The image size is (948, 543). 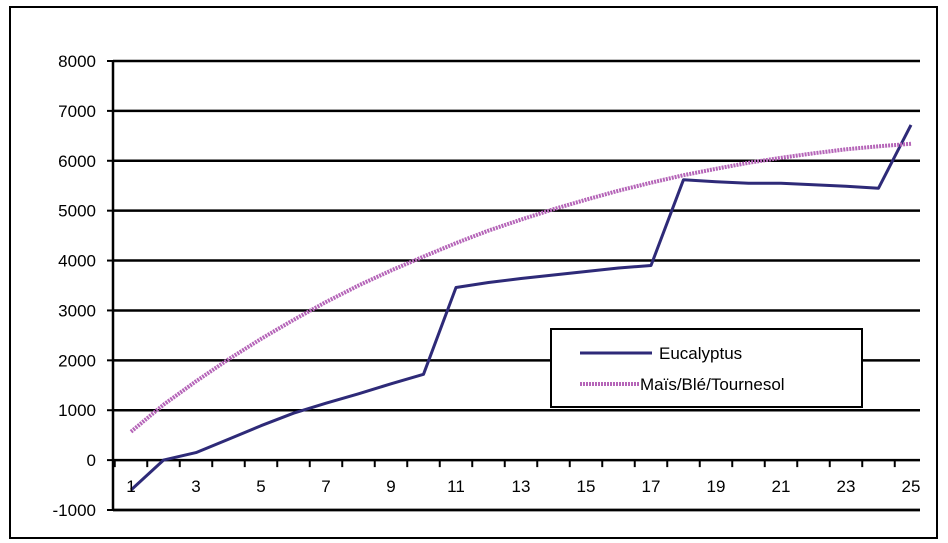 I want to click on y-tick-labels: 8000 7000 6000 5000 4000 3000 2000 1000 0 -1000, so click(x=74, y=286).